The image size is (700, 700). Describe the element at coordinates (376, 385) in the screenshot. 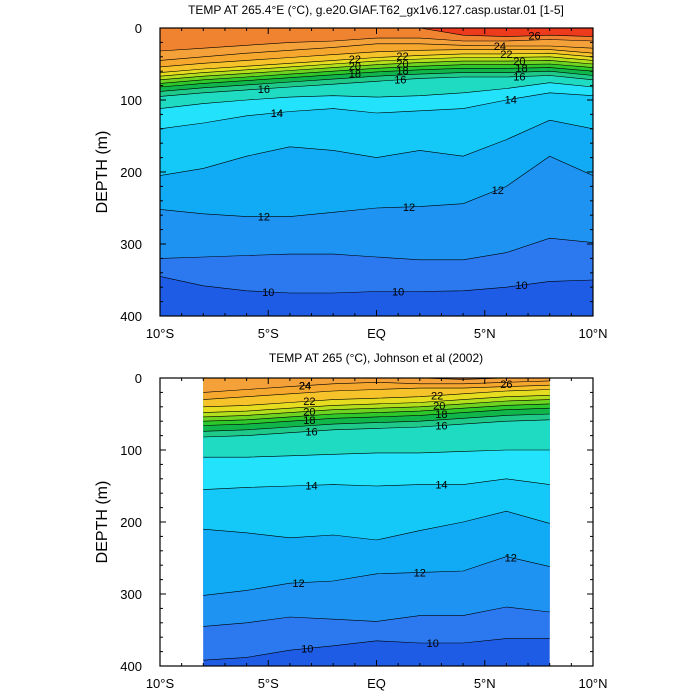

I see `temp-band` at that location.